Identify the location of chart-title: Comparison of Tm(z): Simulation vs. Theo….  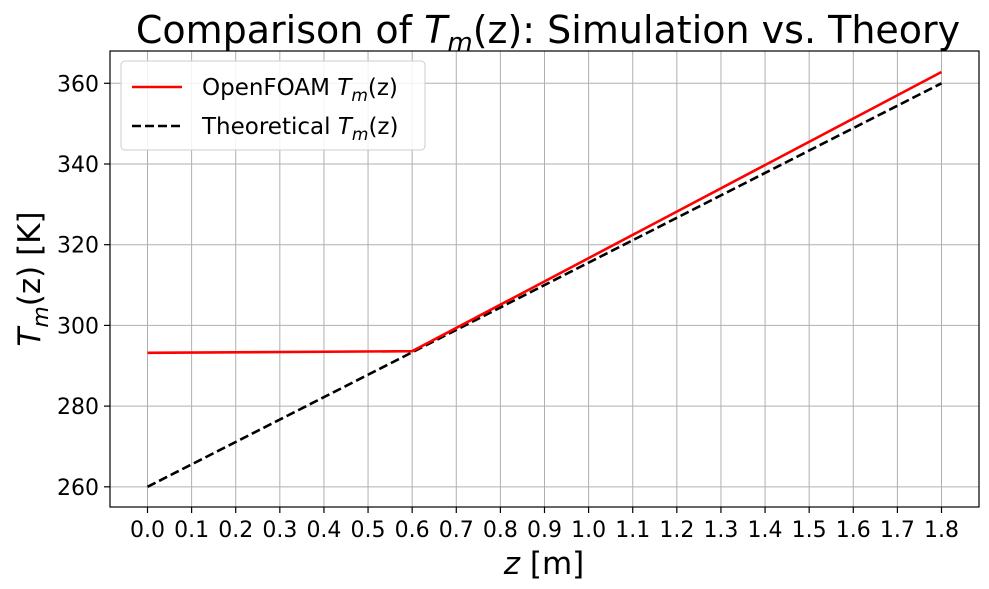
(548, 33).